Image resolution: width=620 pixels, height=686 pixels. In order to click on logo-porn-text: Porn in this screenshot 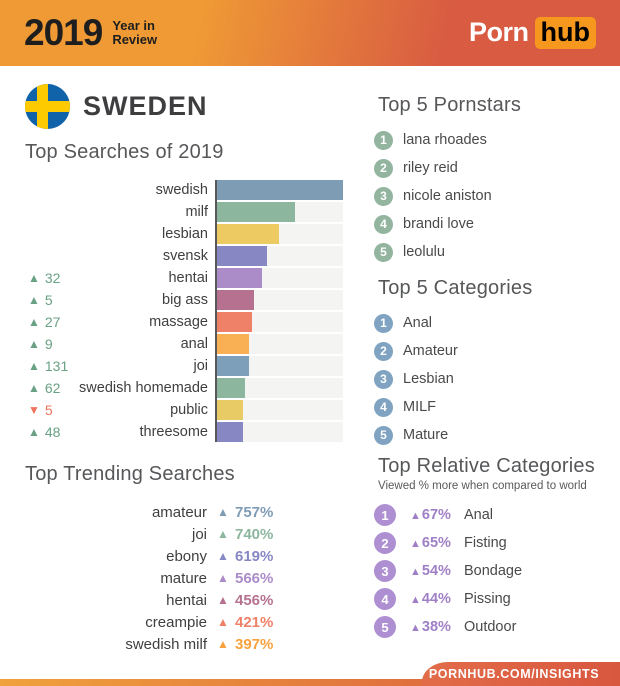, I will do `click(499, 32)`.